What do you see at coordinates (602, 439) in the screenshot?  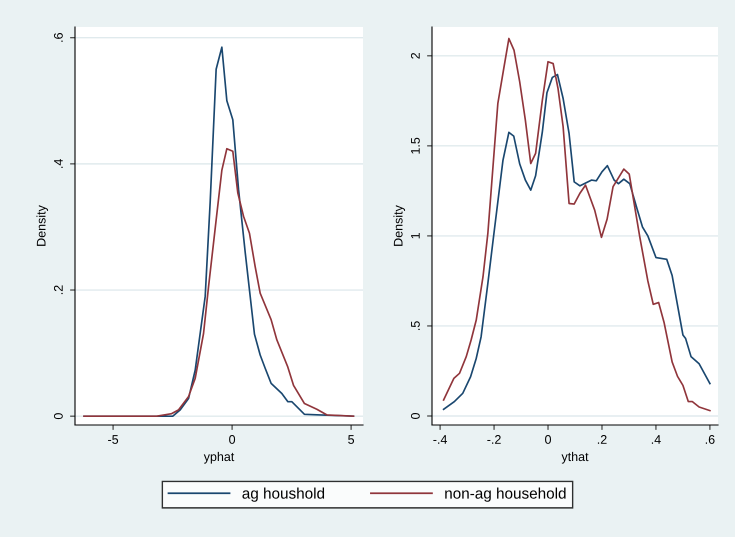 I see `x-tick-label: .2` at bounding box center [602, 439].